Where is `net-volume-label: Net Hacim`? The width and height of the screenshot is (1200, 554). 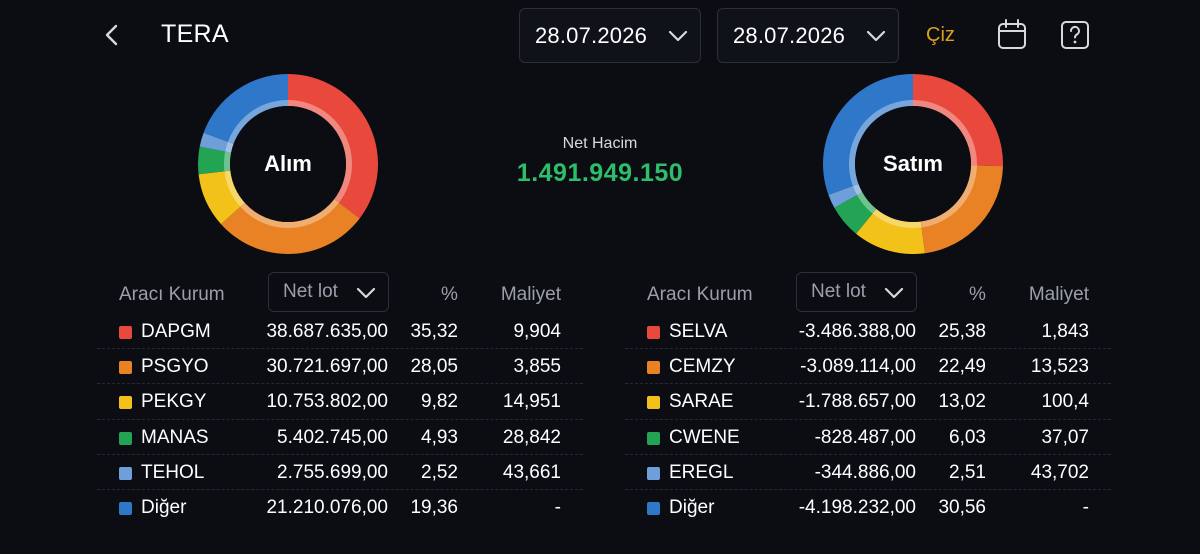
net-volume-label: Net Hacim is located at coordinates (600, 143).